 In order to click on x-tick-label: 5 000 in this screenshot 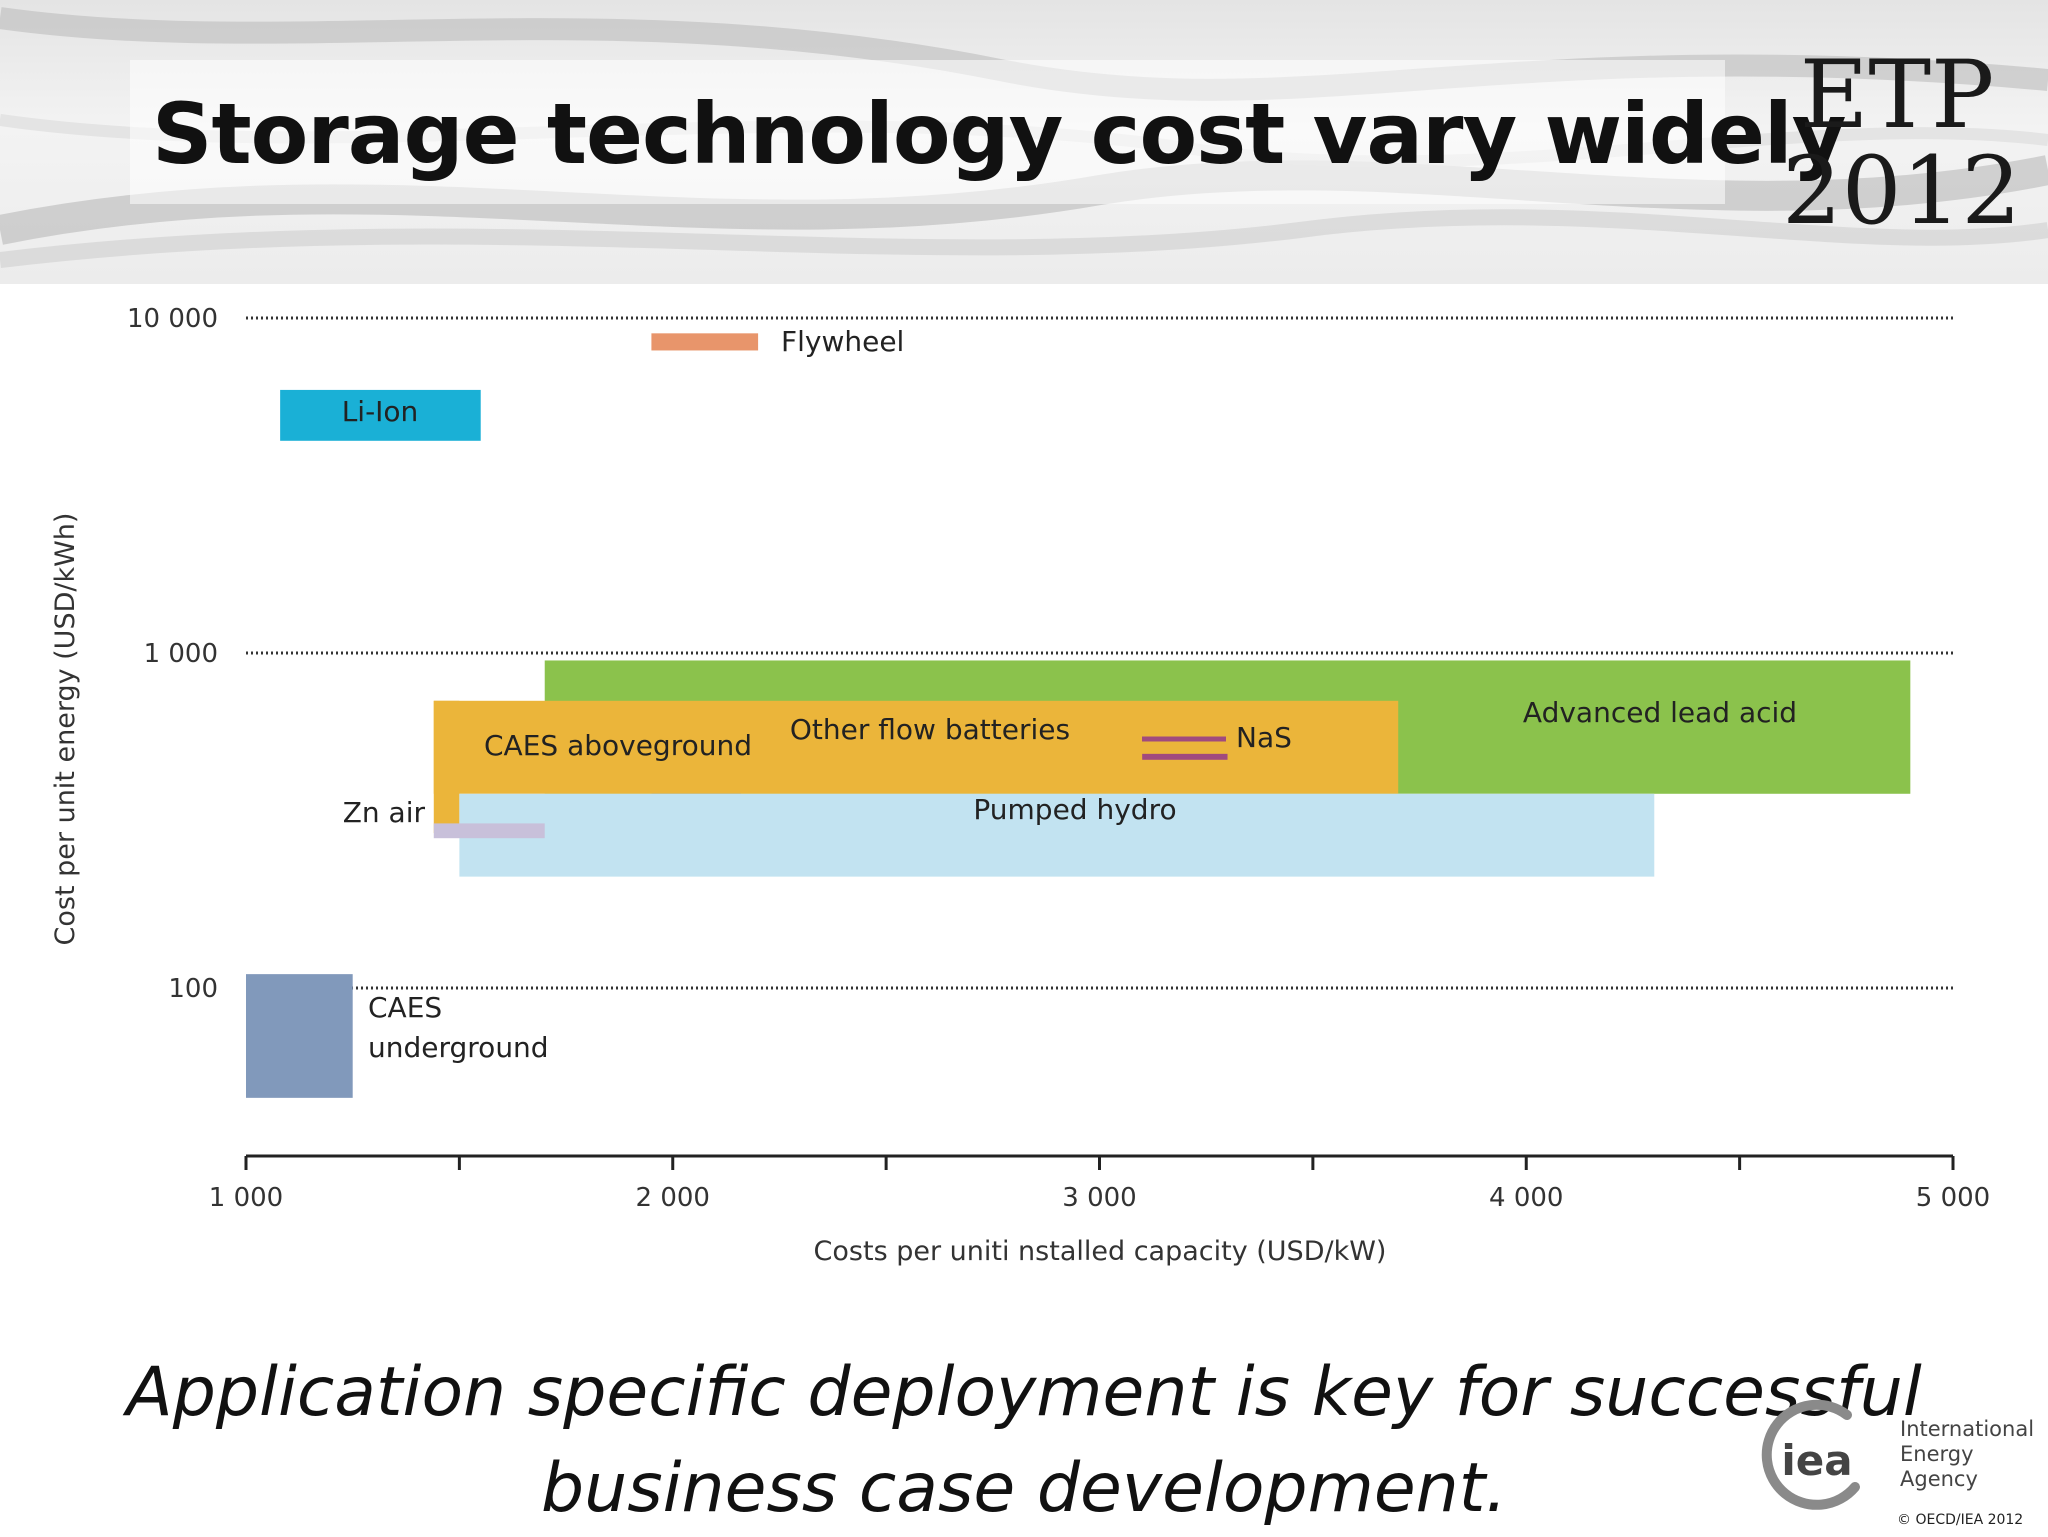, I will do `click(1953, 1198)`.